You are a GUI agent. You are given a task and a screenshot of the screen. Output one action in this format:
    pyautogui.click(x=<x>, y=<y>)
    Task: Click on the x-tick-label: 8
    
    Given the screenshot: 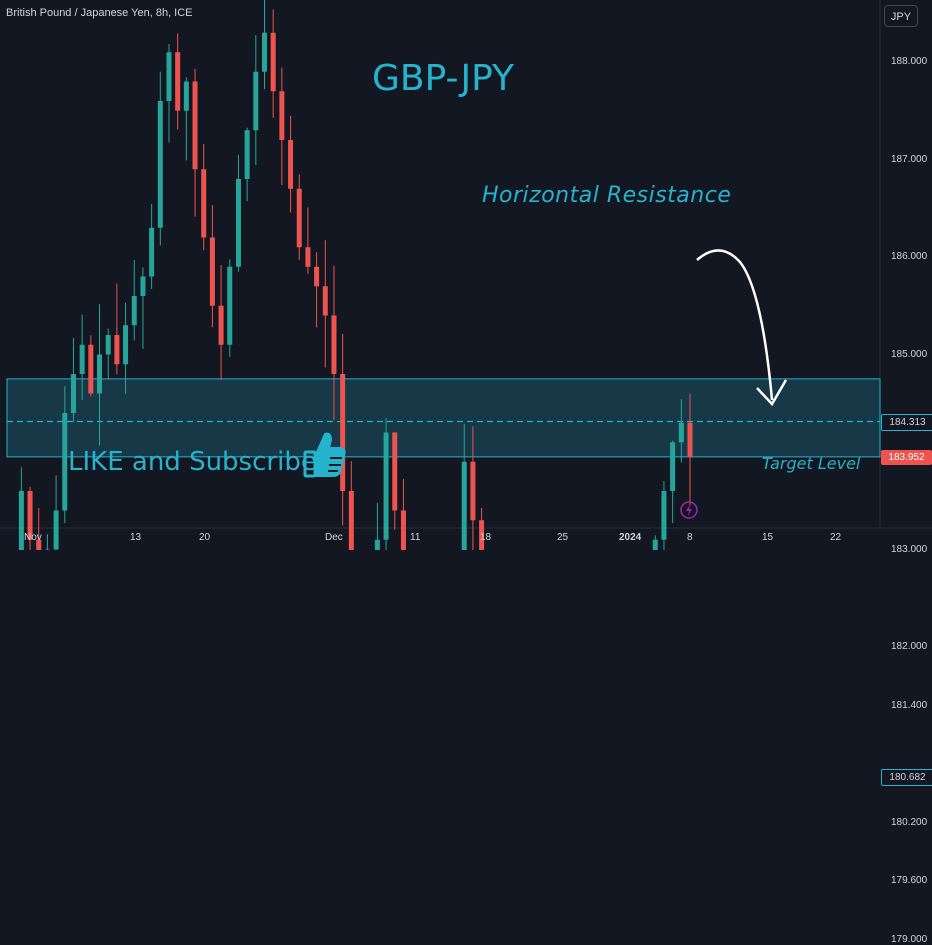 What is the action you would take?
    pyautogui.click(x=690, y=537)
    